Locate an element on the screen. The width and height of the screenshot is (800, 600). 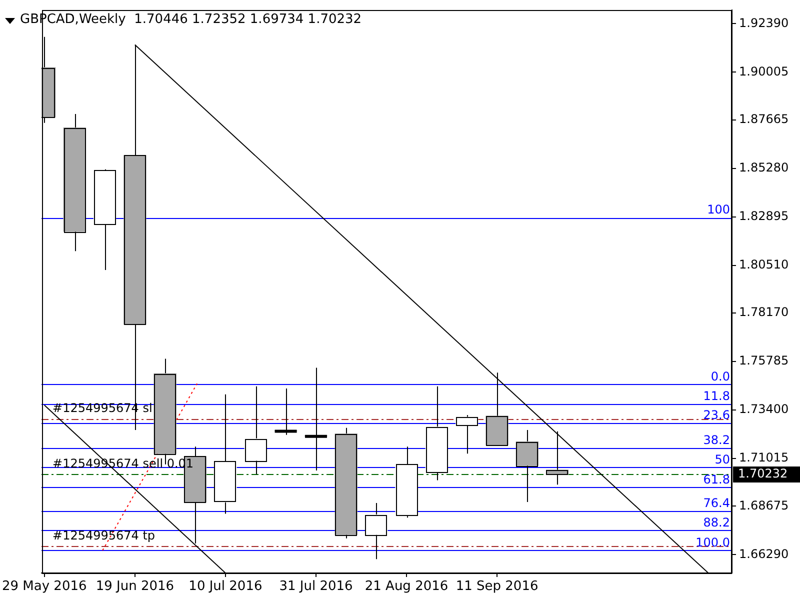
annotation: 23.6 is located at coordinates (716, 415).